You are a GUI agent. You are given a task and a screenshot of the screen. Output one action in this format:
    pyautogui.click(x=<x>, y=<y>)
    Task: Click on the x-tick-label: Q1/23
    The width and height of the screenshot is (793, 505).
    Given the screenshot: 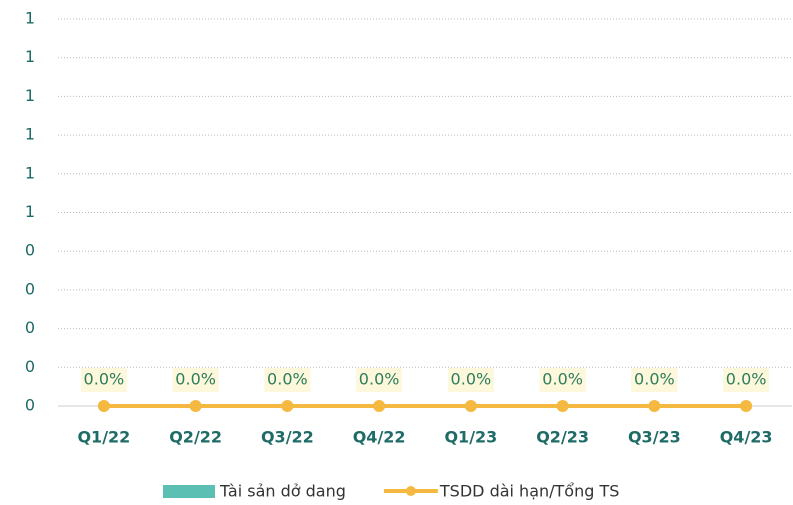 What is the action you would take?
    pyautogui.click(x=470, y=437)
    